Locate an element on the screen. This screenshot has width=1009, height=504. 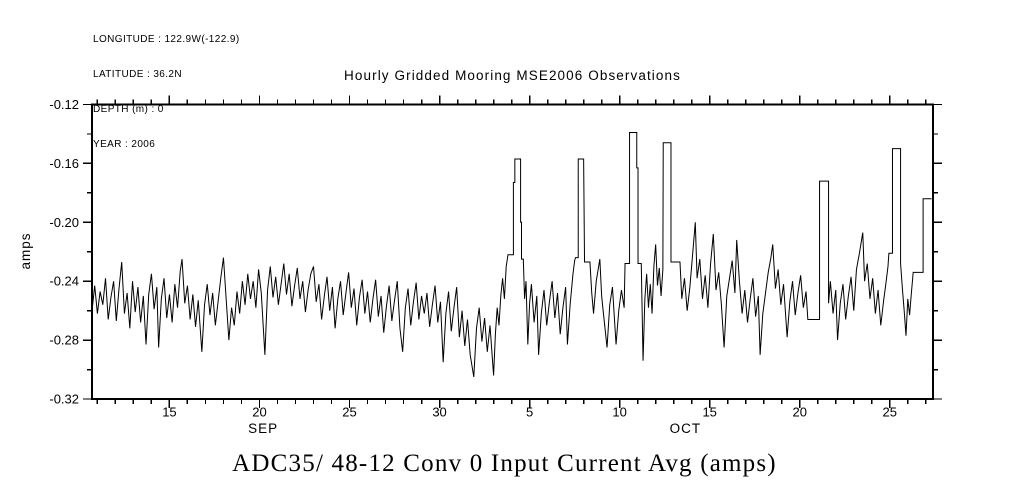
y-tick-label: -0.28 is located at coordinates (64, 340).